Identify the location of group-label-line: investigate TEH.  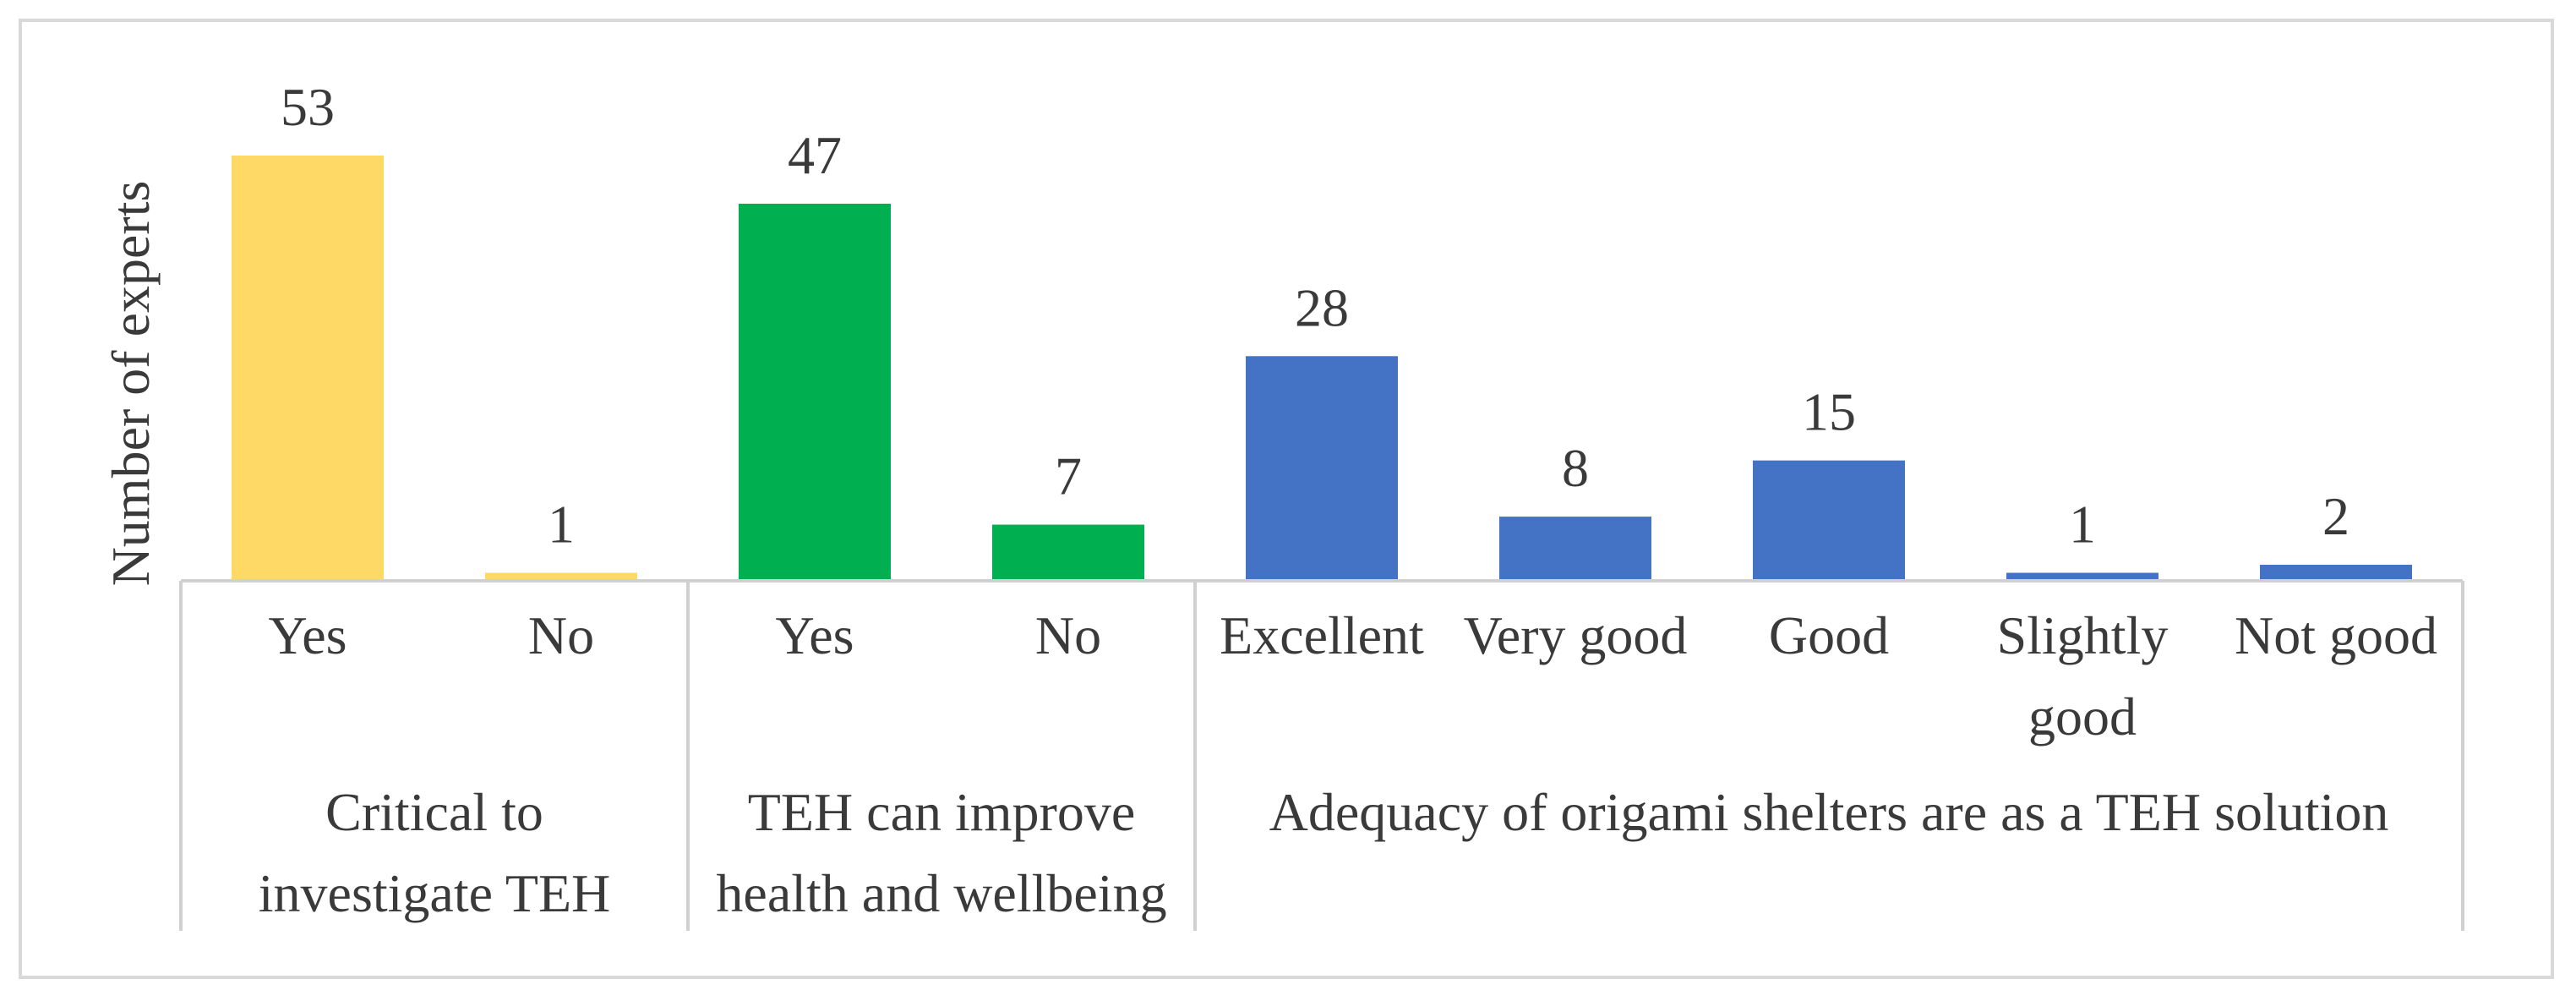
(435, 893).